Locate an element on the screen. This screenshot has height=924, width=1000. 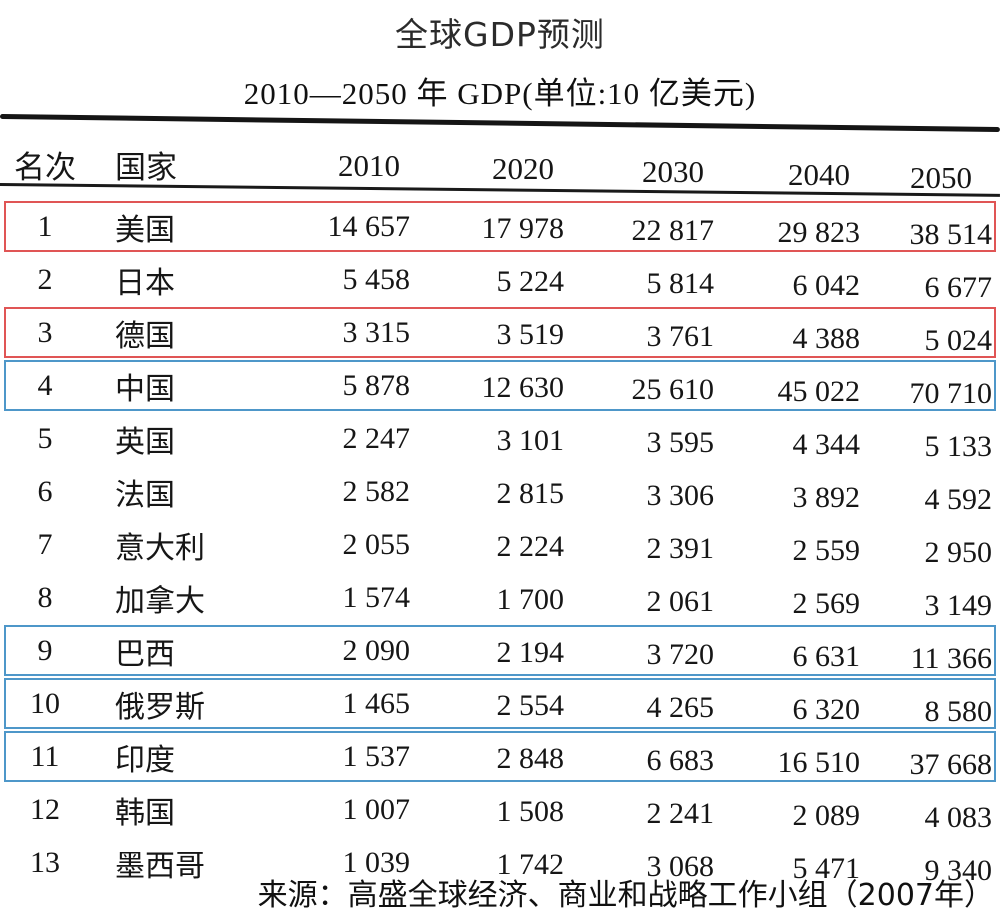
value-cell: 45 022 is located at coordinates (819, 391).